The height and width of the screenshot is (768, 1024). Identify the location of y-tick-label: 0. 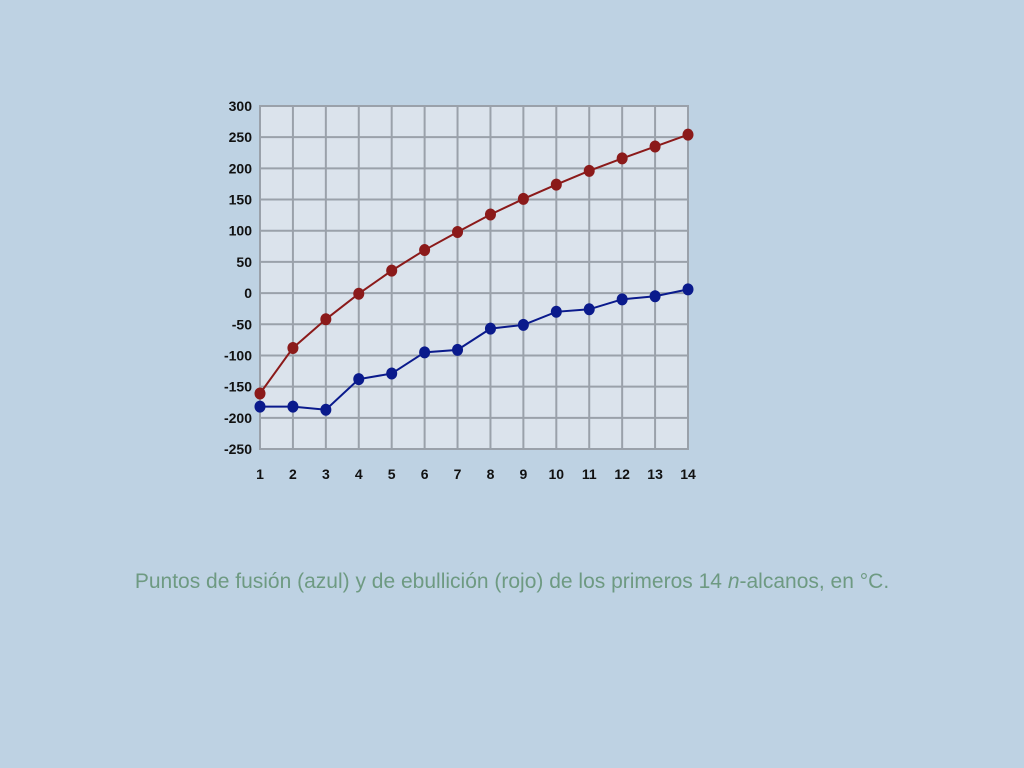
(248, 293).